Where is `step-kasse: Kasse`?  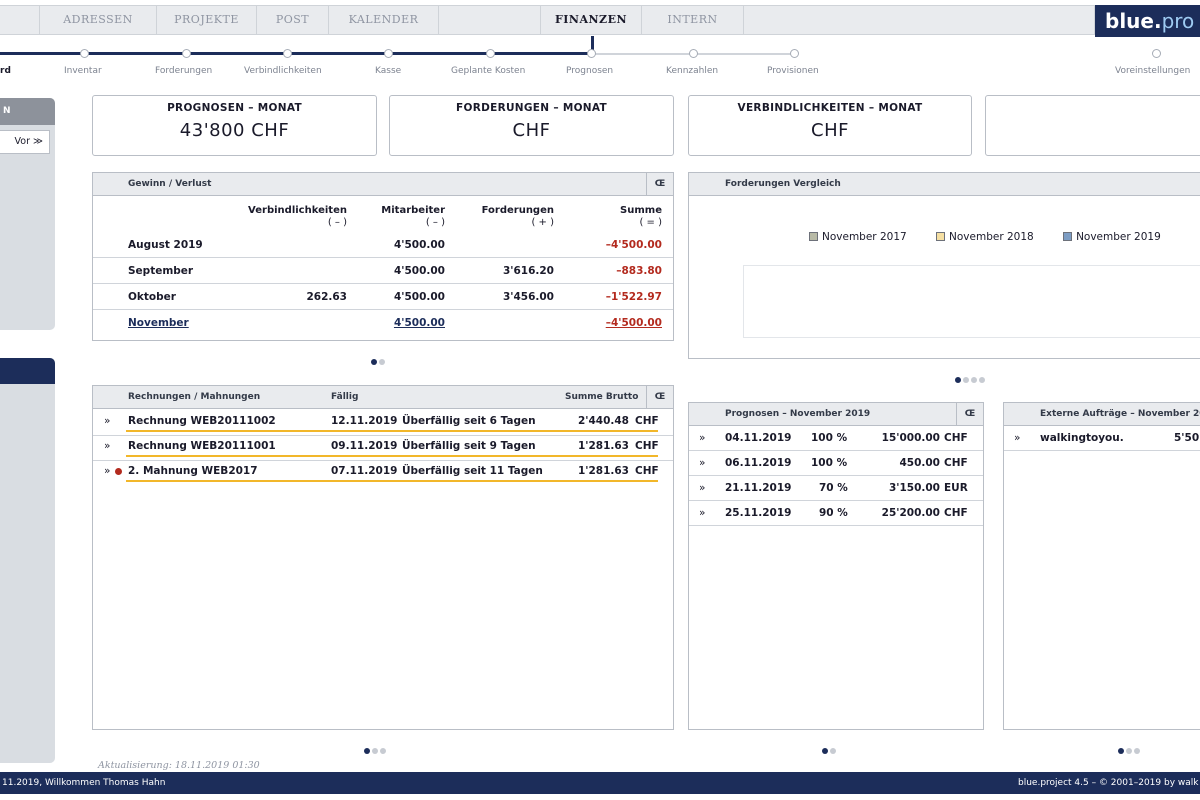
step-kasse: Kasse is located at coordinates (388, 71).